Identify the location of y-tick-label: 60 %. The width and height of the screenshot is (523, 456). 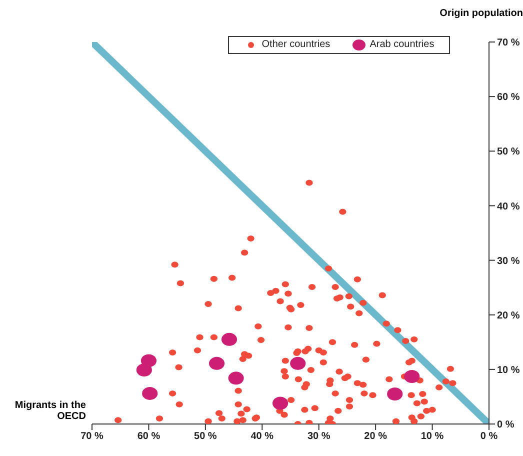
(508, 98).